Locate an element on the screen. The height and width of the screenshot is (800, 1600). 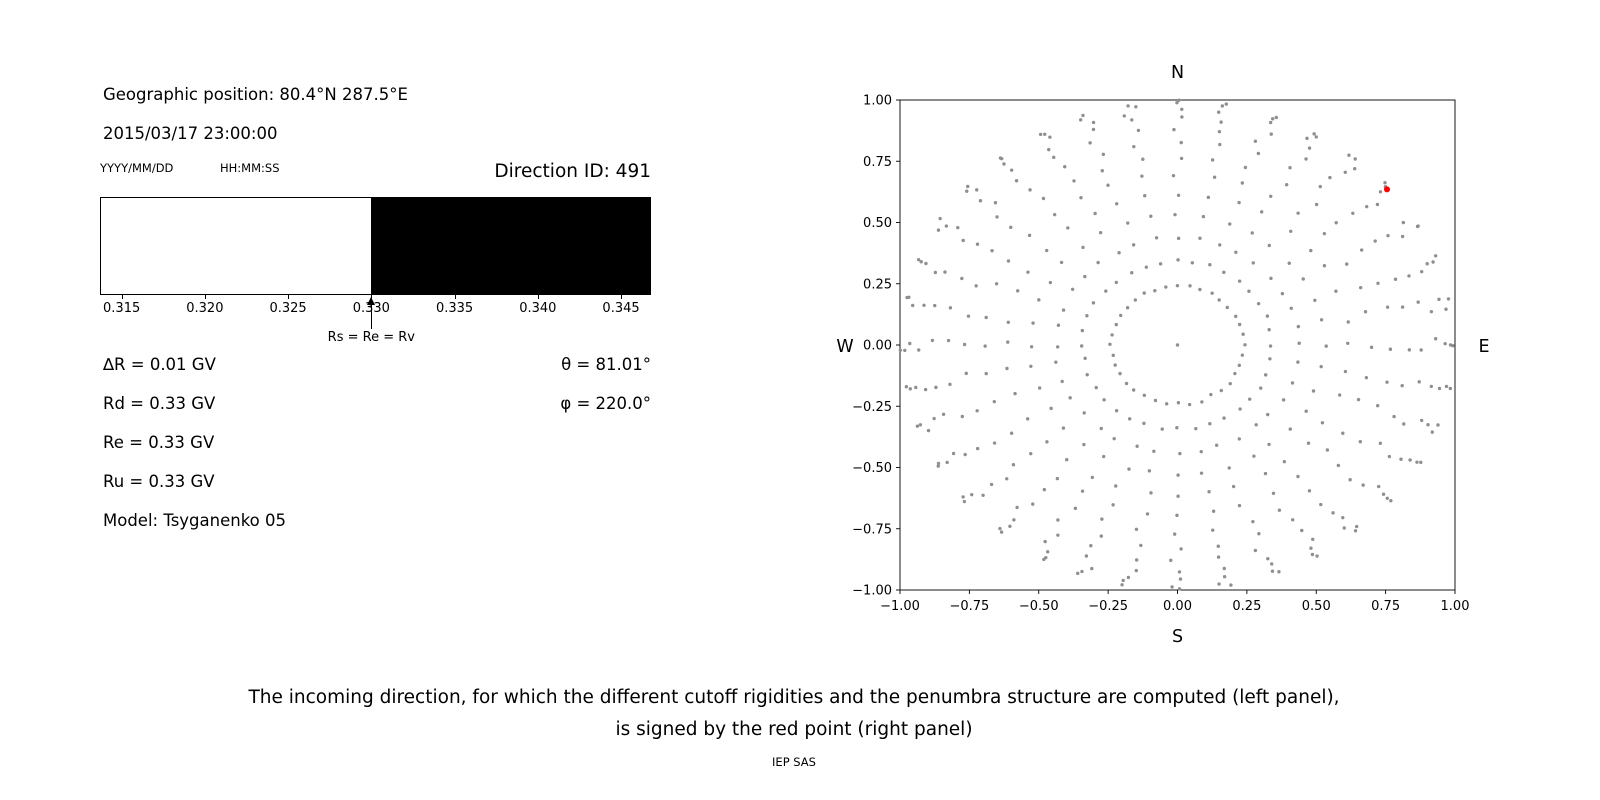
penumbra-tick-mark is located at coordinates (205, 297).